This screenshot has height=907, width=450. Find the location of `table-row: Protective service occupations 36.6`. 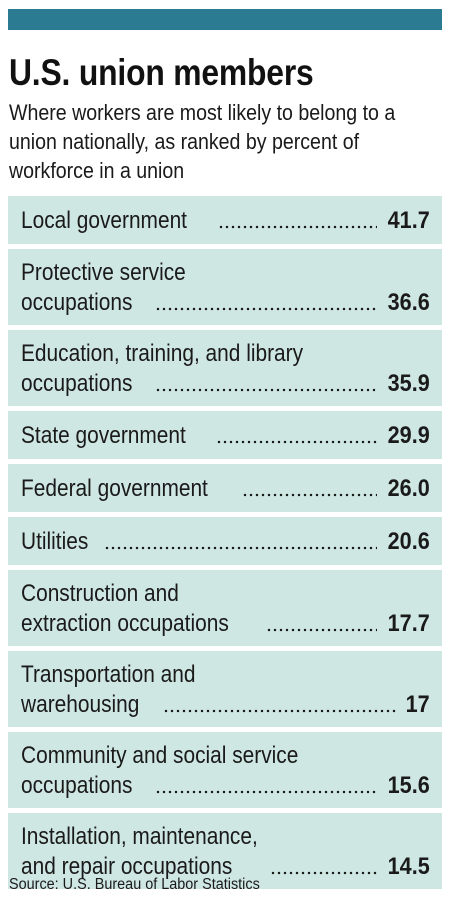

table-row: Protective service occupations 36.6 is located at coordinates (225, 287).